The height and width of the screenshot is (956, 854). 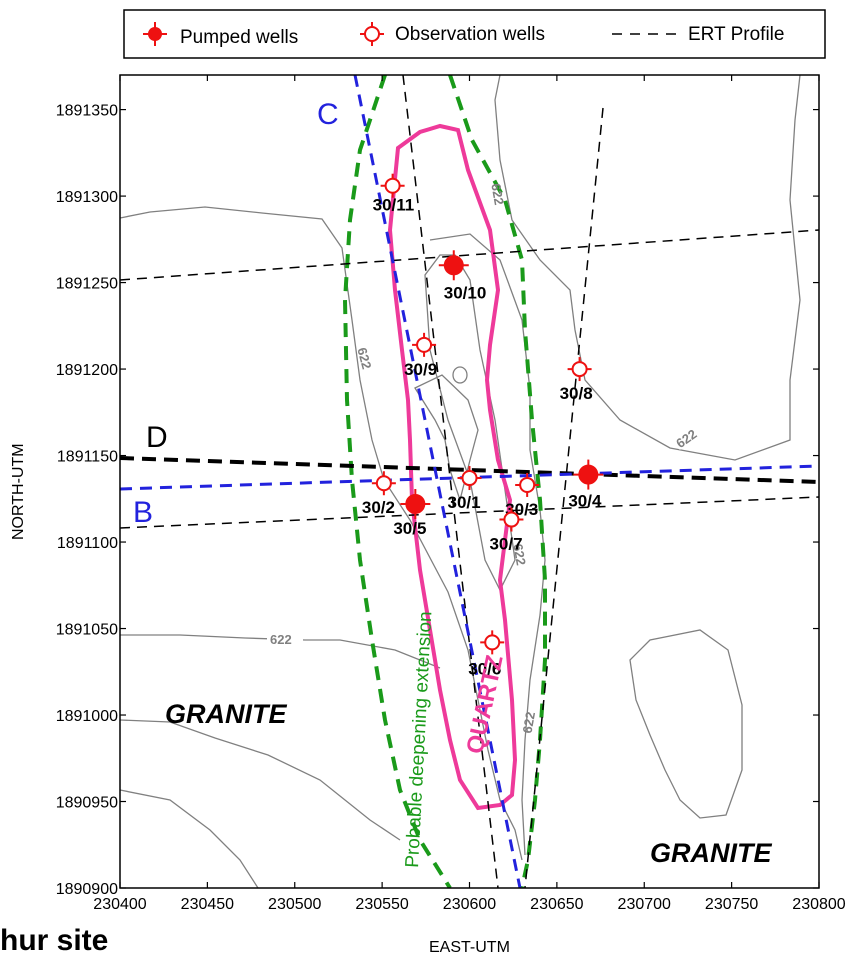 I want to click on x-tick-label: 230750, so click(x=731, y=904).